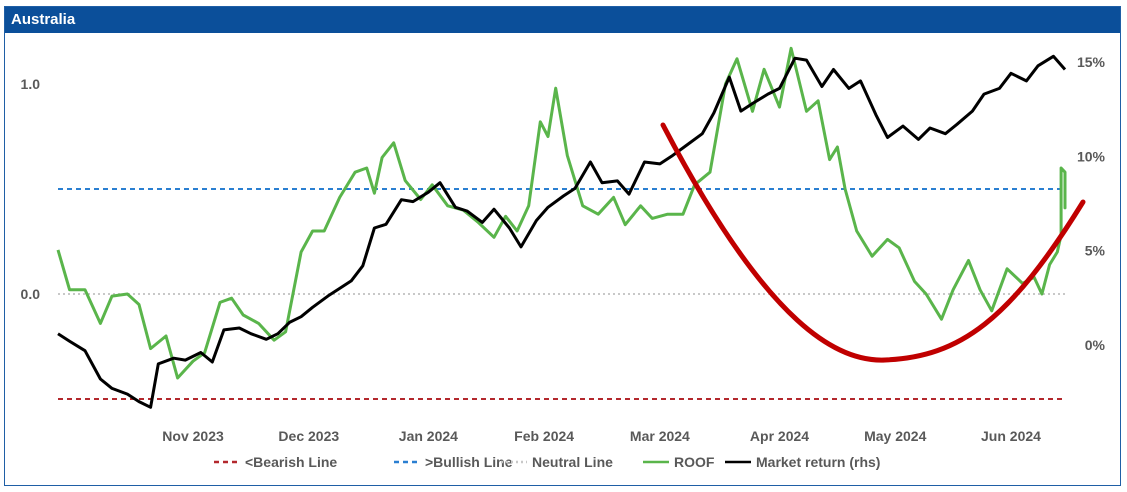  I want to click on chart-title: Australia, so click(43, 19).